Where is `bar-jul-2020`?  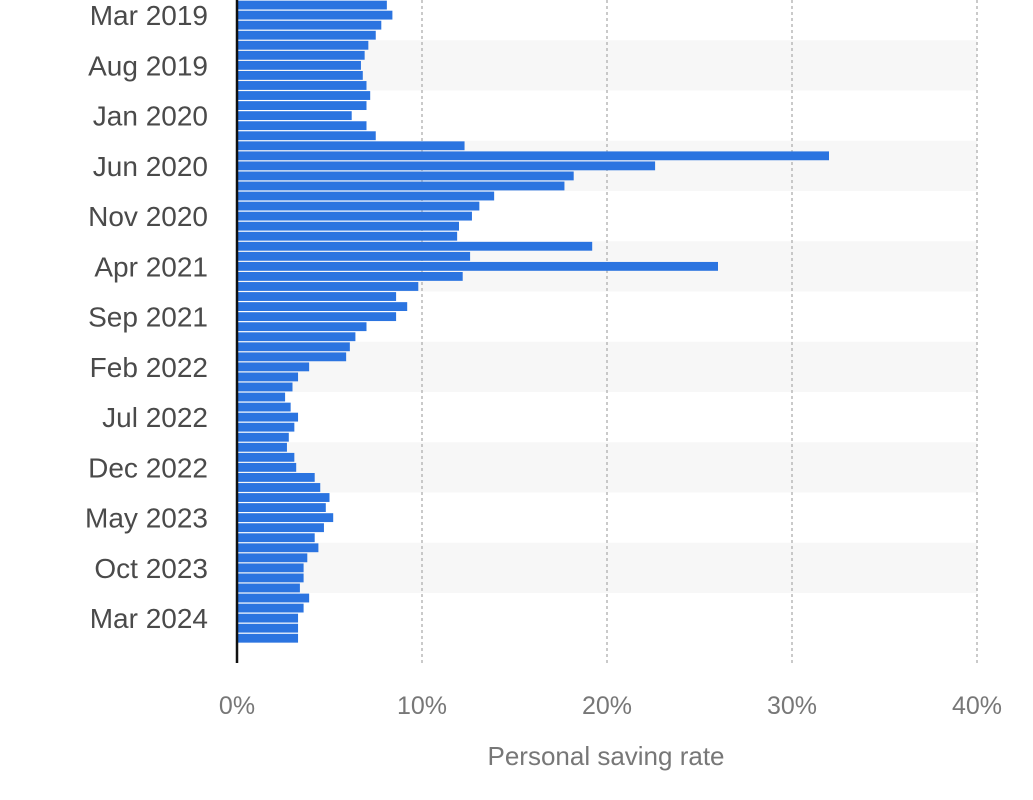
bar-jul-2020 is located at coordinates (405, 176).